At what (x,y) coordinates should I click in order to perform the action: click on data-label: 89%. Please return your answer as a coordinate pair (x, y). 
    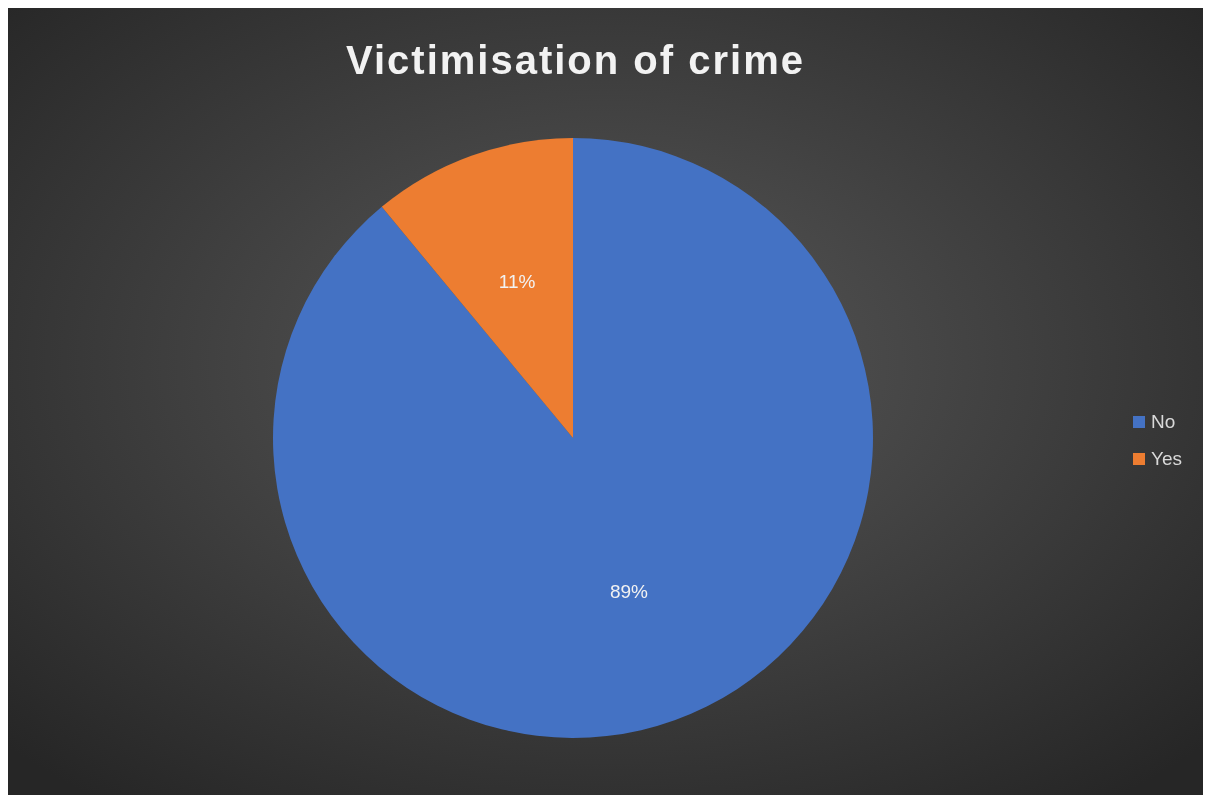
    Looking at the image, I should click on (629, 592).